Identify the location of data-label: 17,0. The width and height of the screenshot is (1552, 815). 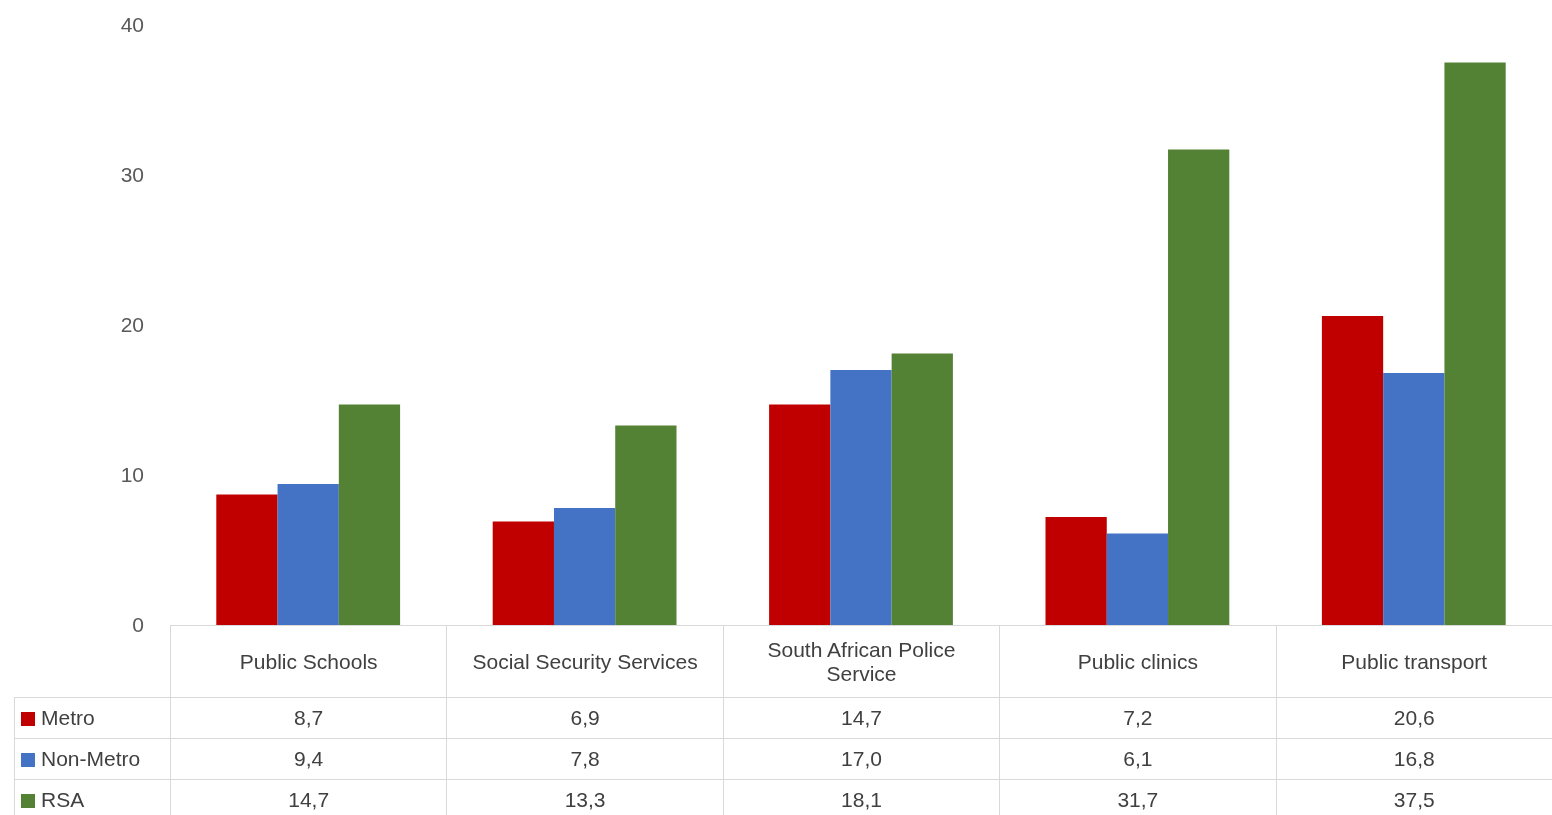
(861, 759).